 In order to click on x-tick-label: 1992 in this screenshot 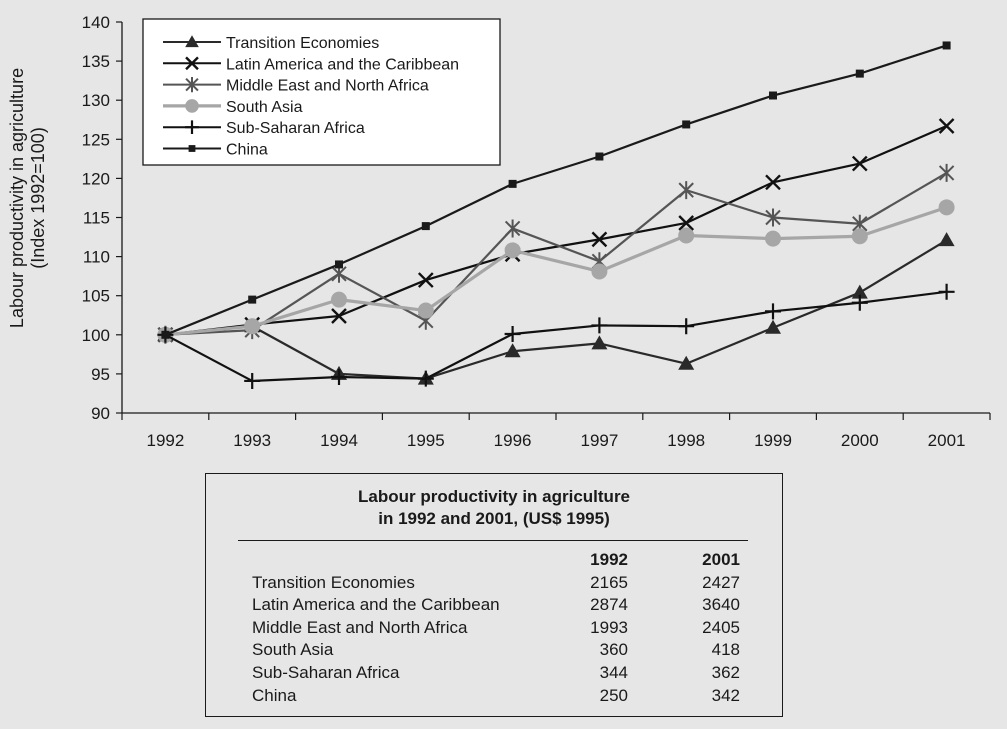, I will do `click(165, 440)`.